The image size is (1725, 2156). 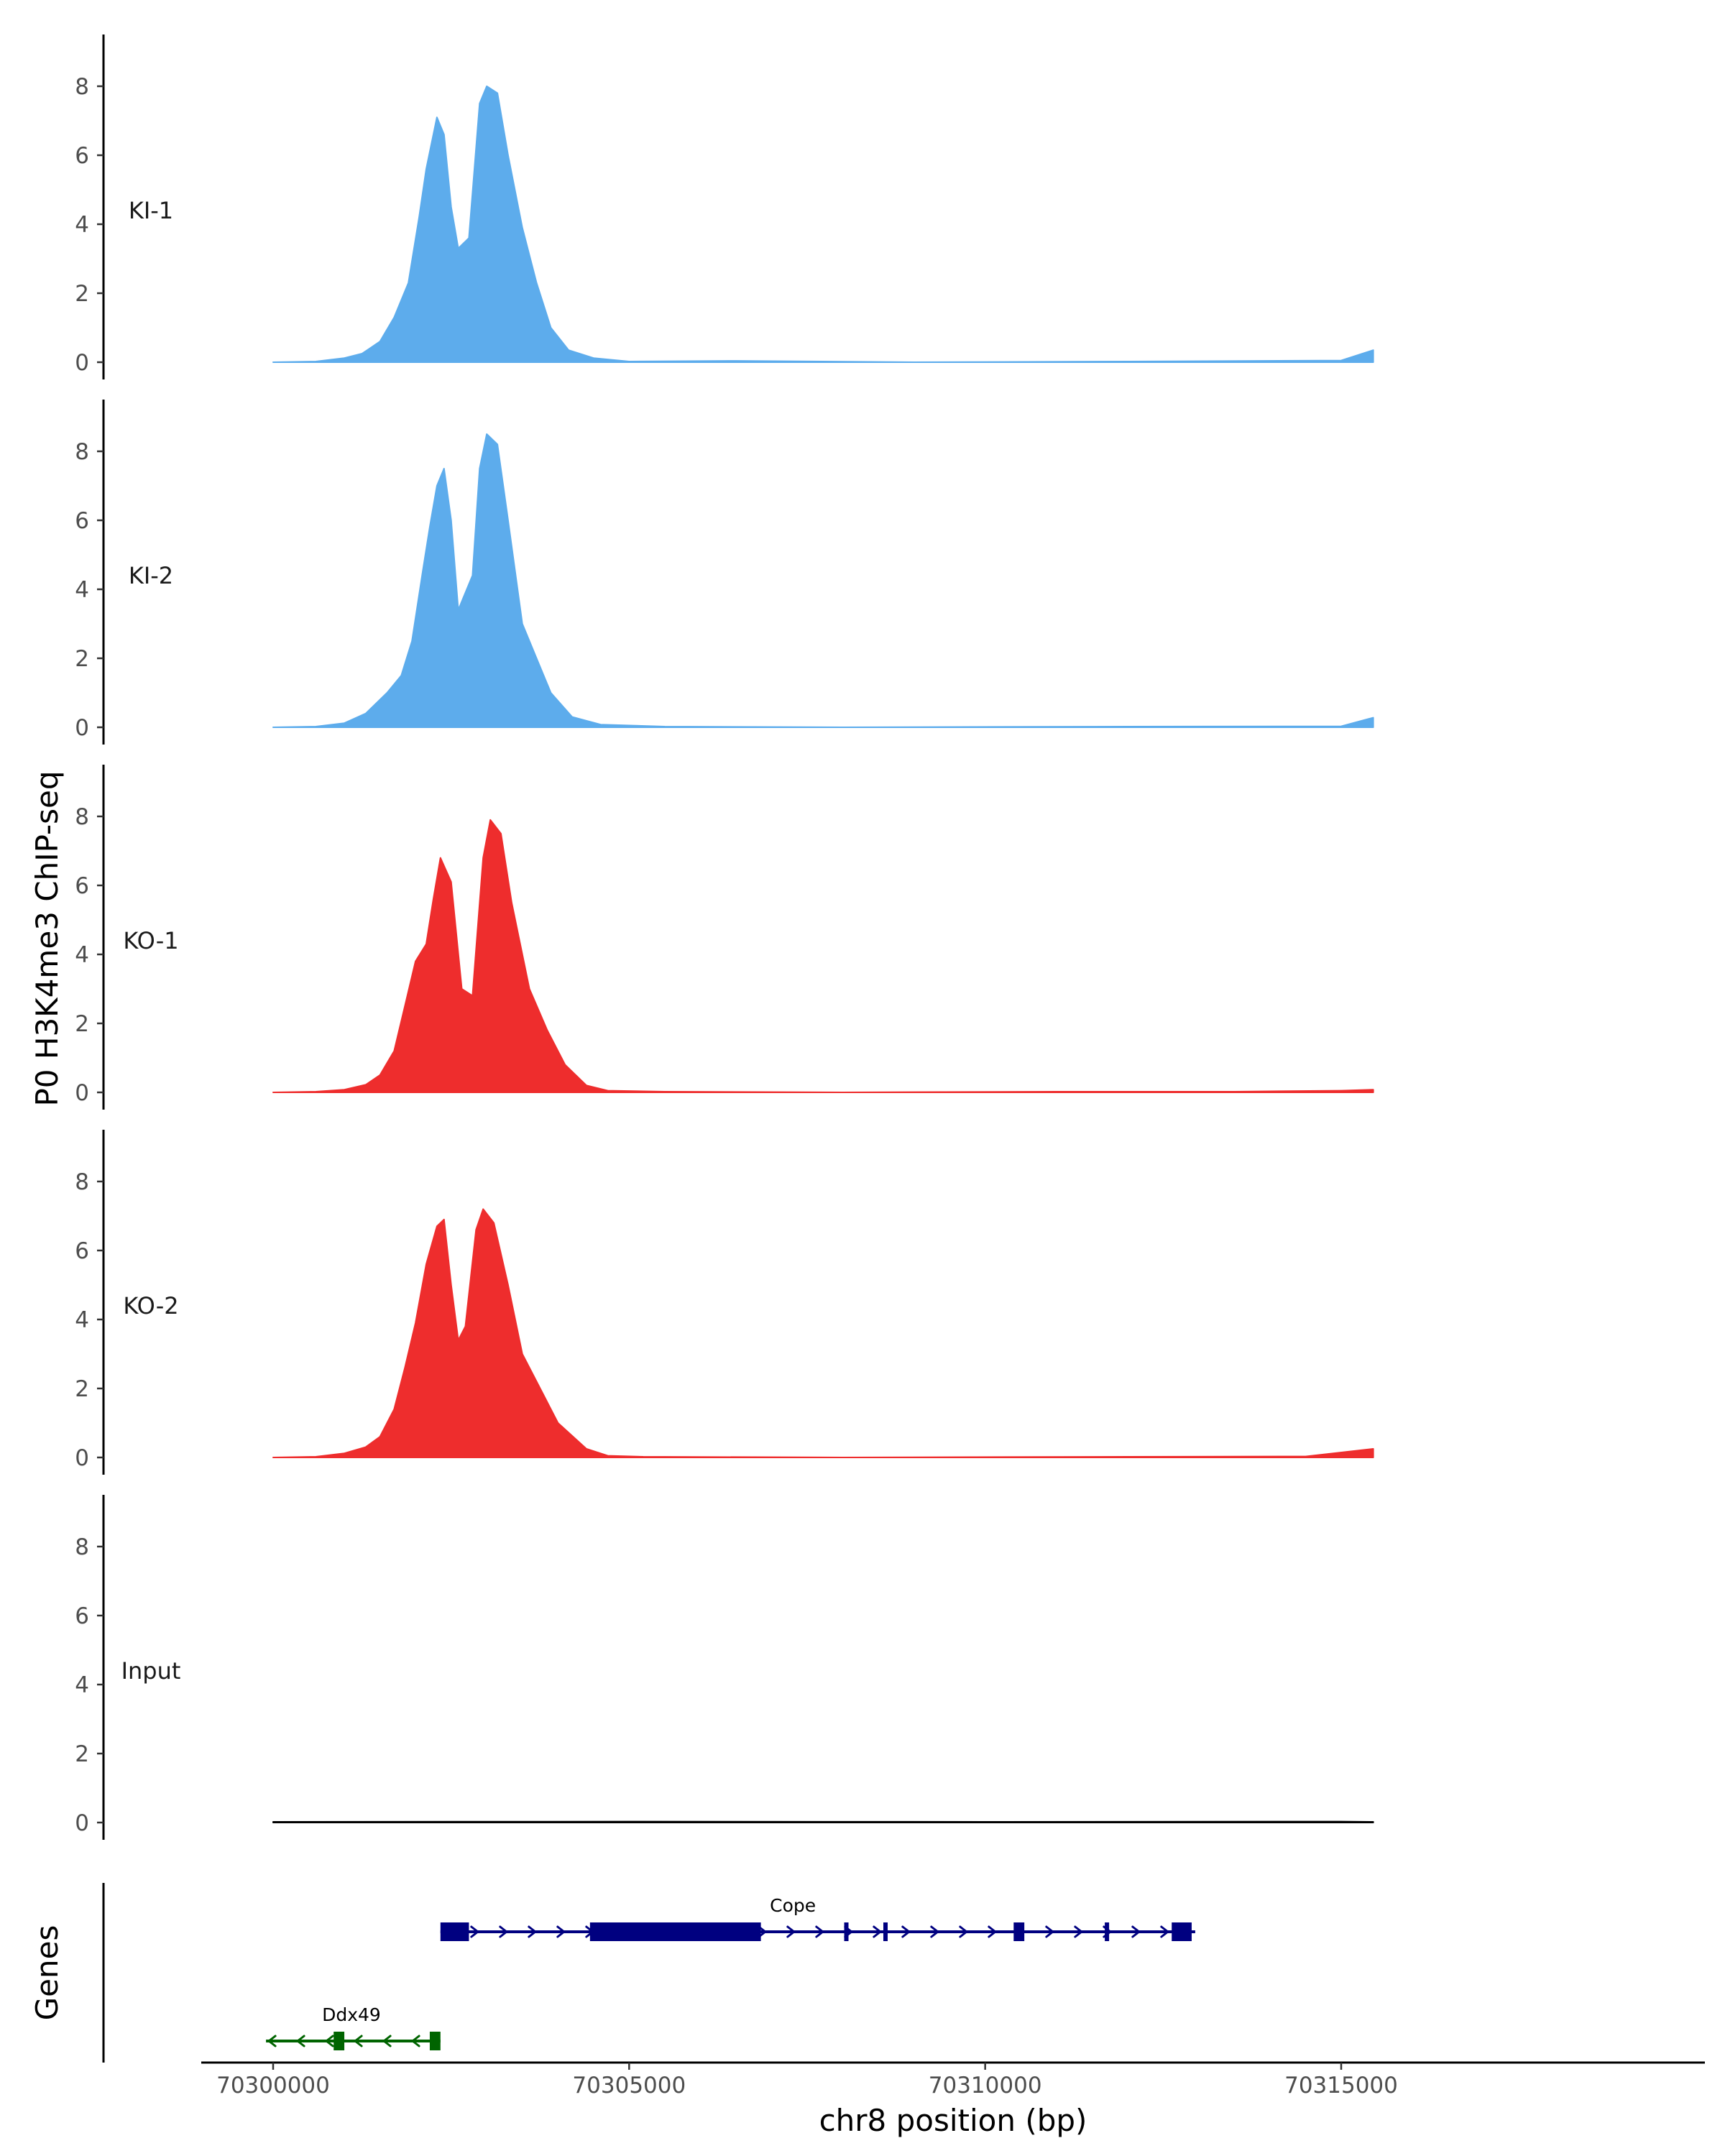 What do you see at coordinates (1341, 2086) in the screenshot?
I see `x-tick-label: 70315000` at bounding box center [1341, 2086].